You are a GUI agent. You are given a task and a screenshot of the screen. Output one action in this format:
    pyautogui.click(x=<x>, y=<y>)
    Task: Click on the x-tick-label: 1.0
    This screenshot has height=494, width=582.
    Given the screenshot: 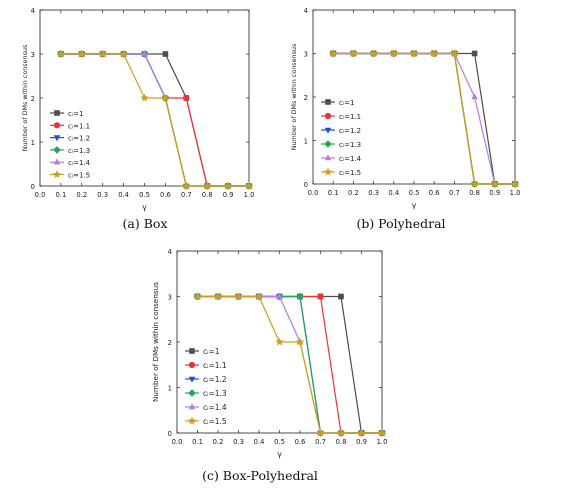 What is the action you would take?
    pyautogui.click(x=249, y=195)
    